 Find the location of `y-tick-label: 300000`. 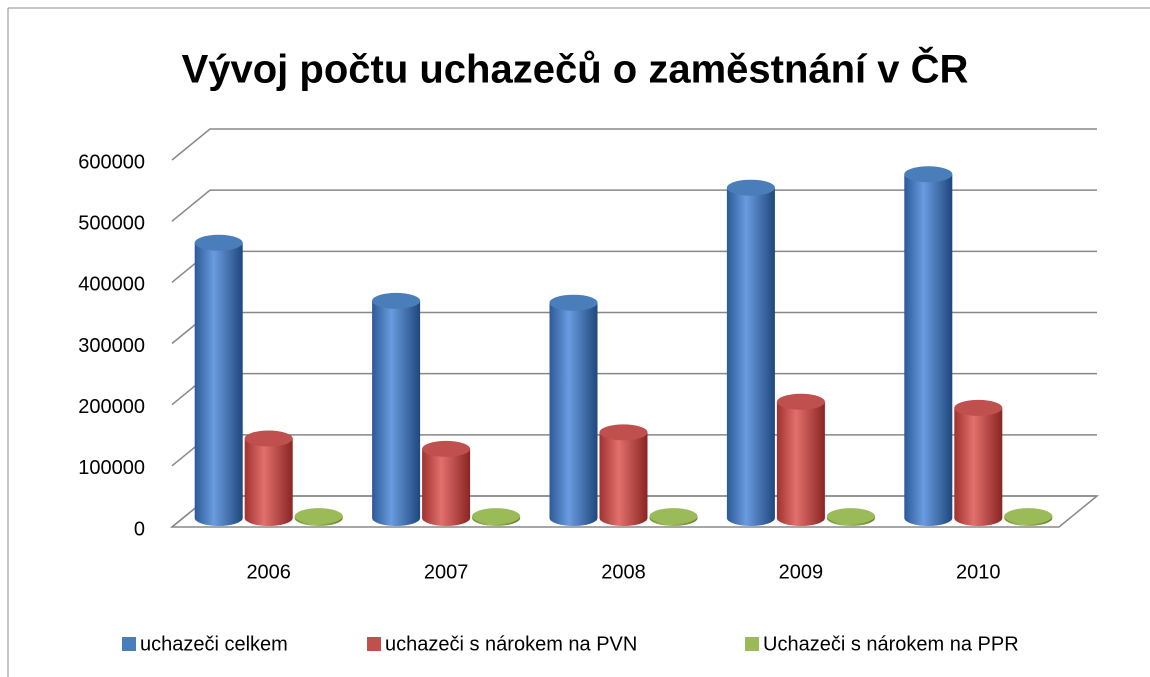

y-tick-label: 300000 is located at coordinates (111, 346).